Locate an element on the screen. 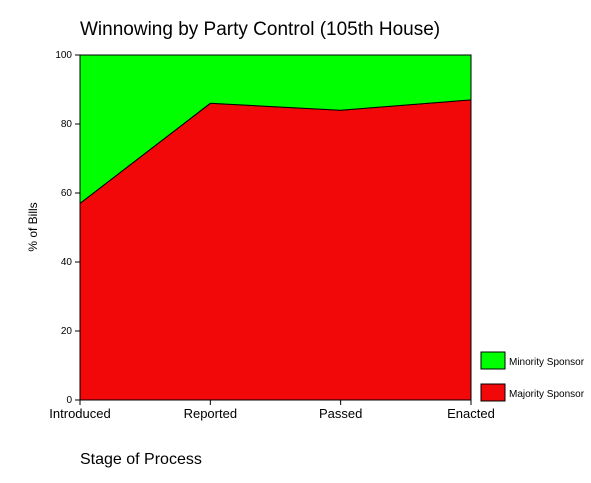 The image size is (591, 483). y-tick-label: 40 is located at coordinates (67, 262).